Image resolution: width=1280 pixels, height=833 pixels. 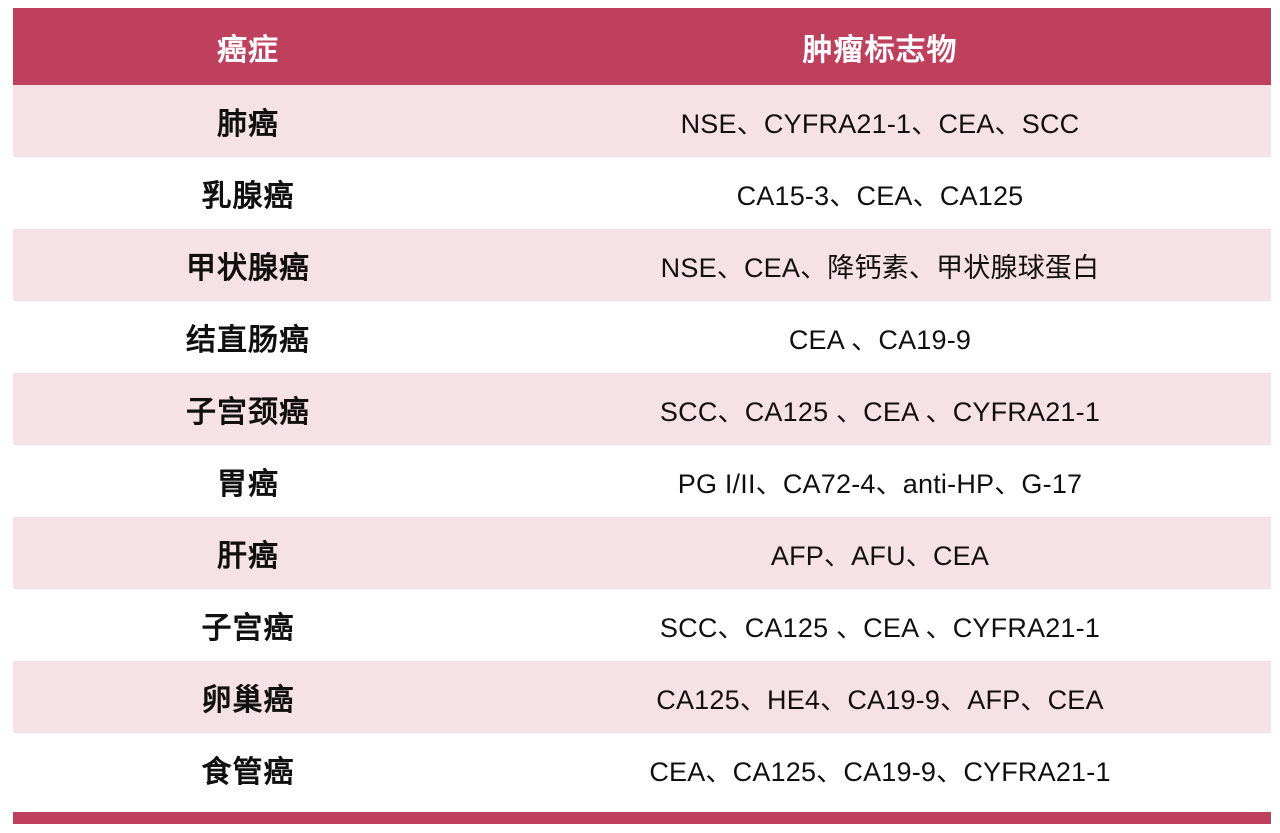 What do you see at coordinates (877, 481) in the screenshot?
I see `cell-markers: PG I/II、CA72-4、anti-HP、G-17` at bounding box center [877, 481].